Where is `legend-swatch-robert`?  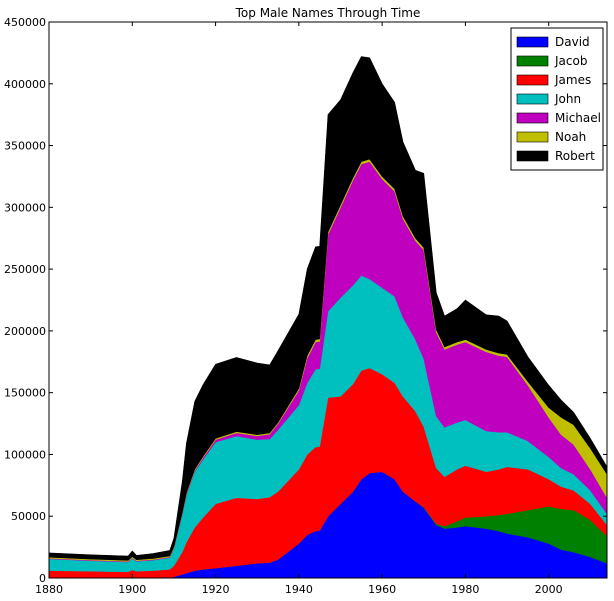 legend-swatch-robert is located at coordinates (532, 156).